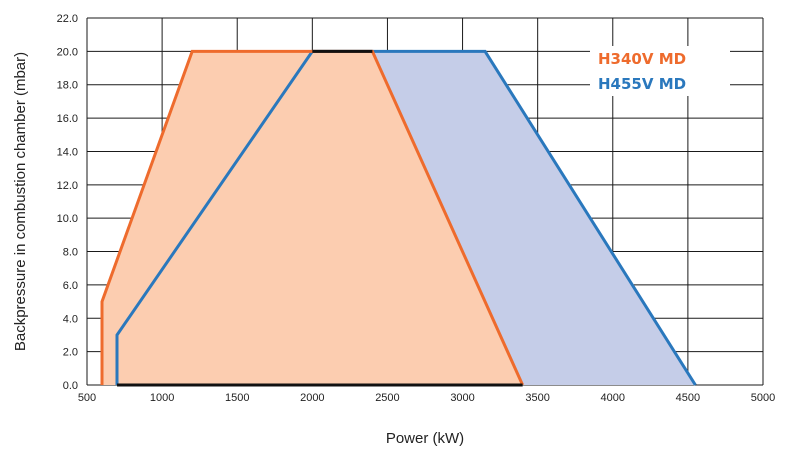 The image size is (792, 450). I want to click on y-tick-label: 6.0, so click(70, 286).